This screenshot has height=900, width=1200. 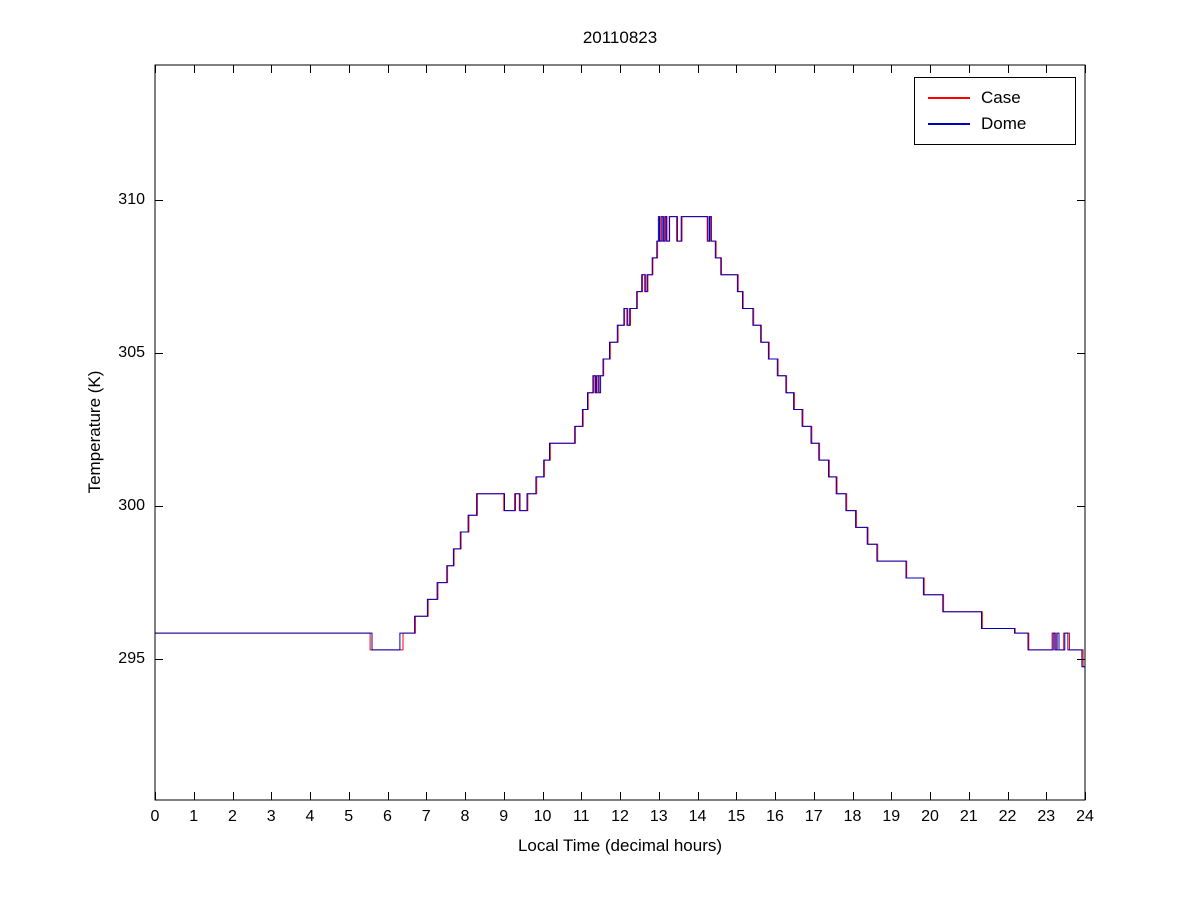 What do you see at coordinates (581, 816) in the screenshot?
I see `x-tick-label: 11` at bounding box center [581, 816].